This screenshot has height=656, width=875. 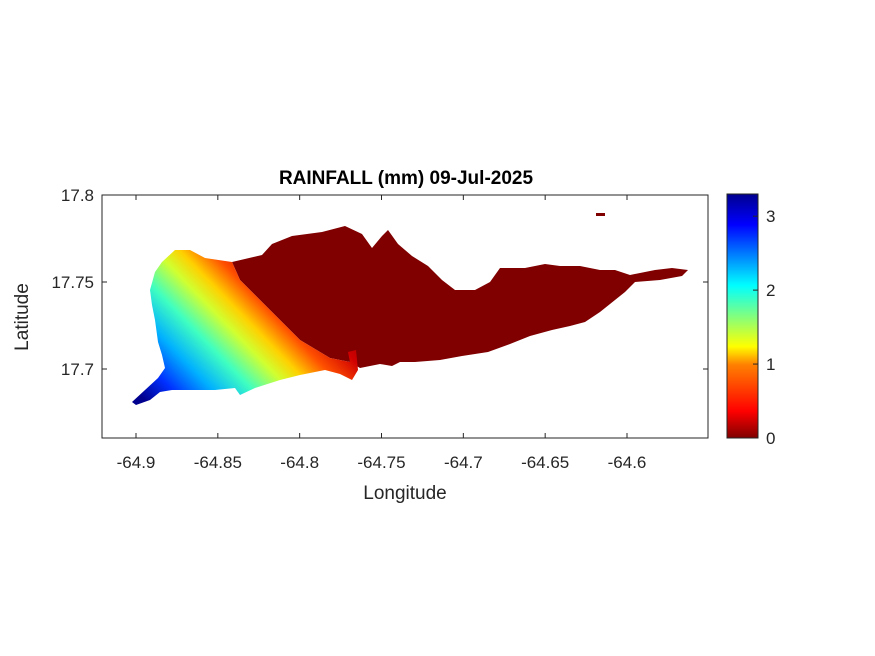 I want to click on x-tick-label: -64.6, so click(x=627, y=462).